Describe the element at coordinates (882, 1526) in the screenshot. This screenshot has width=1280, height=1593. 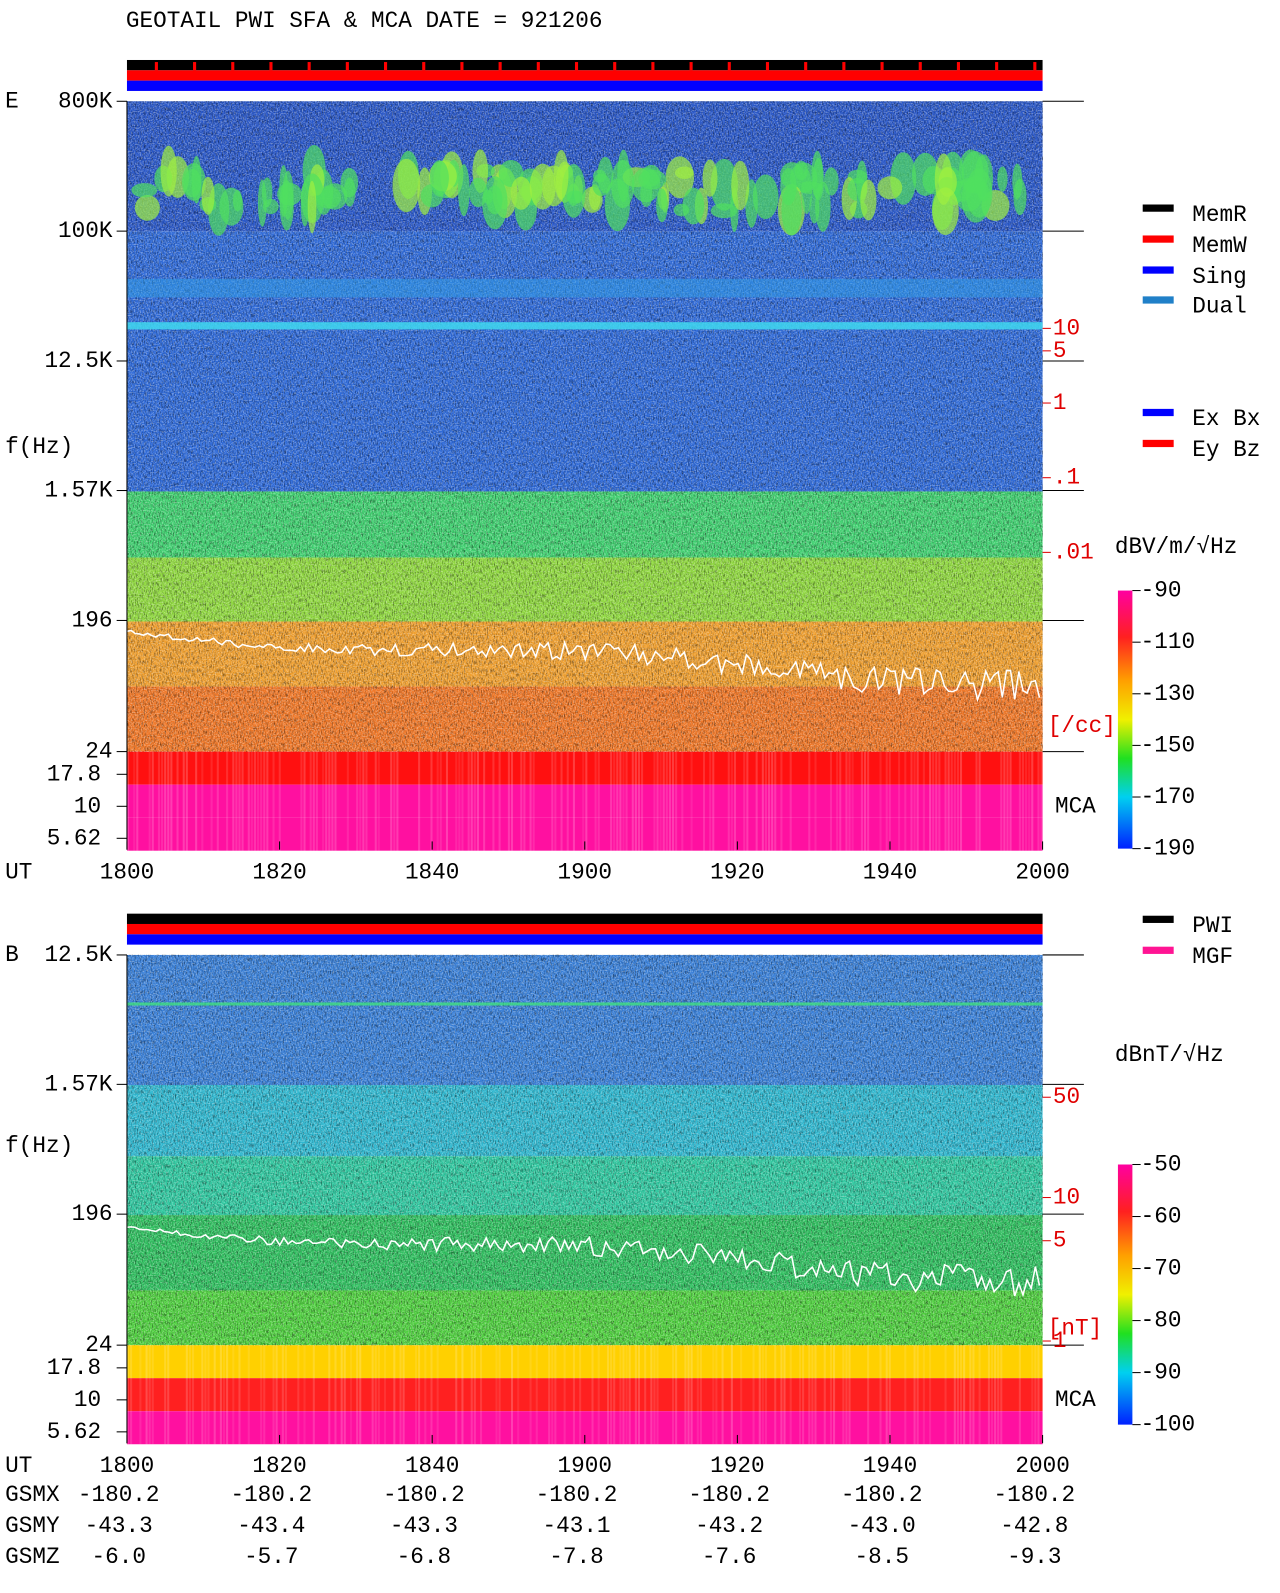
I see `orbit-value: -43.0` at that location.